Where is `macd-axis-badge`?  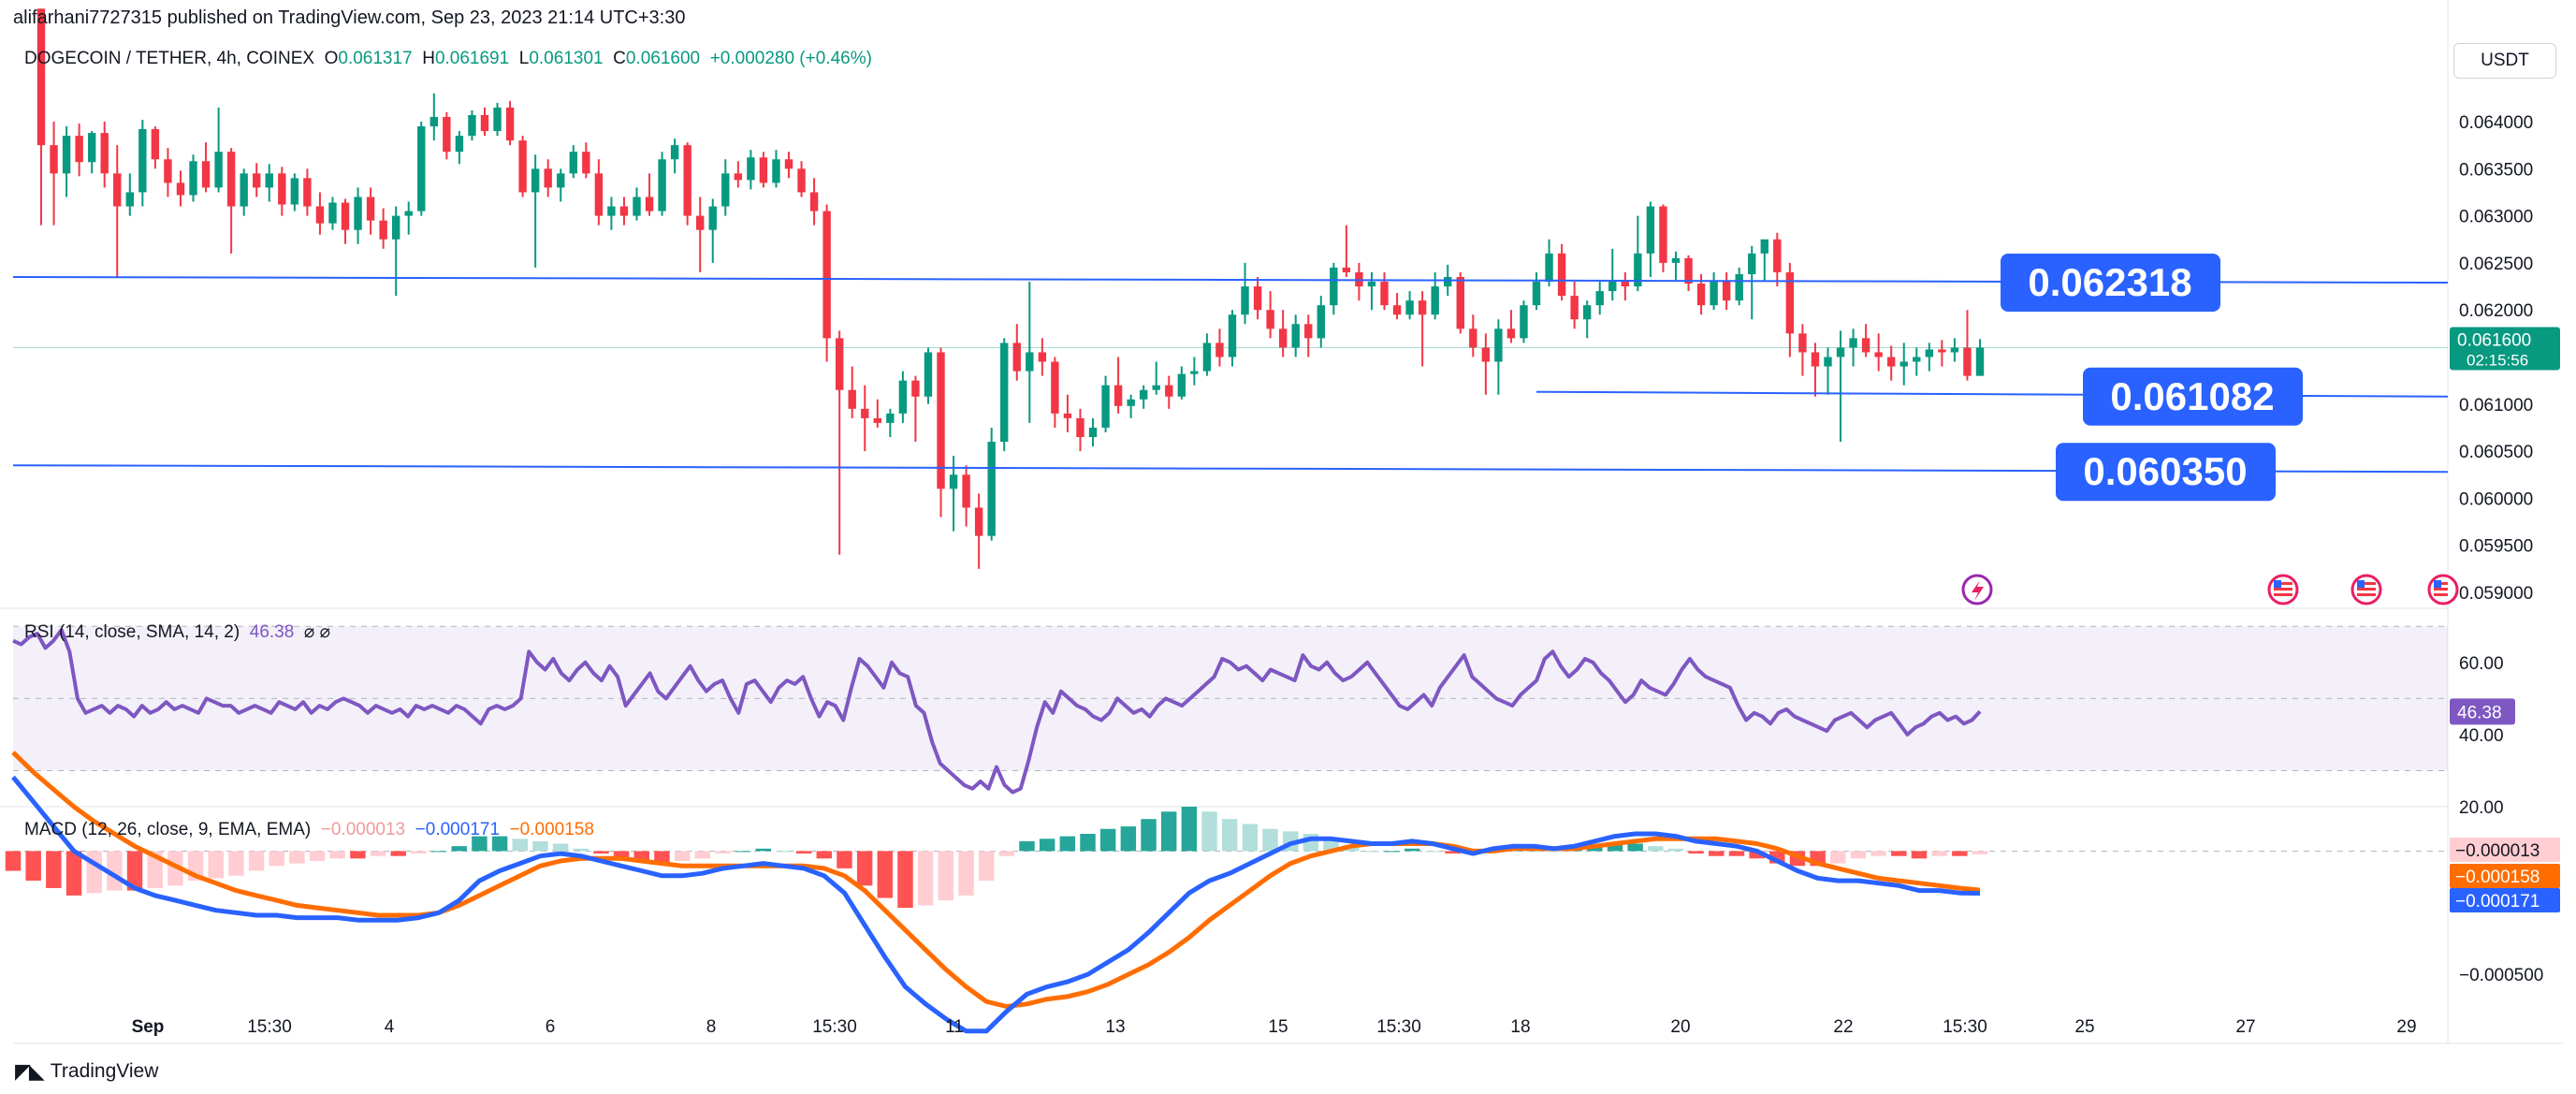
macd-axis-badge is located at coordinates (2505, 876).